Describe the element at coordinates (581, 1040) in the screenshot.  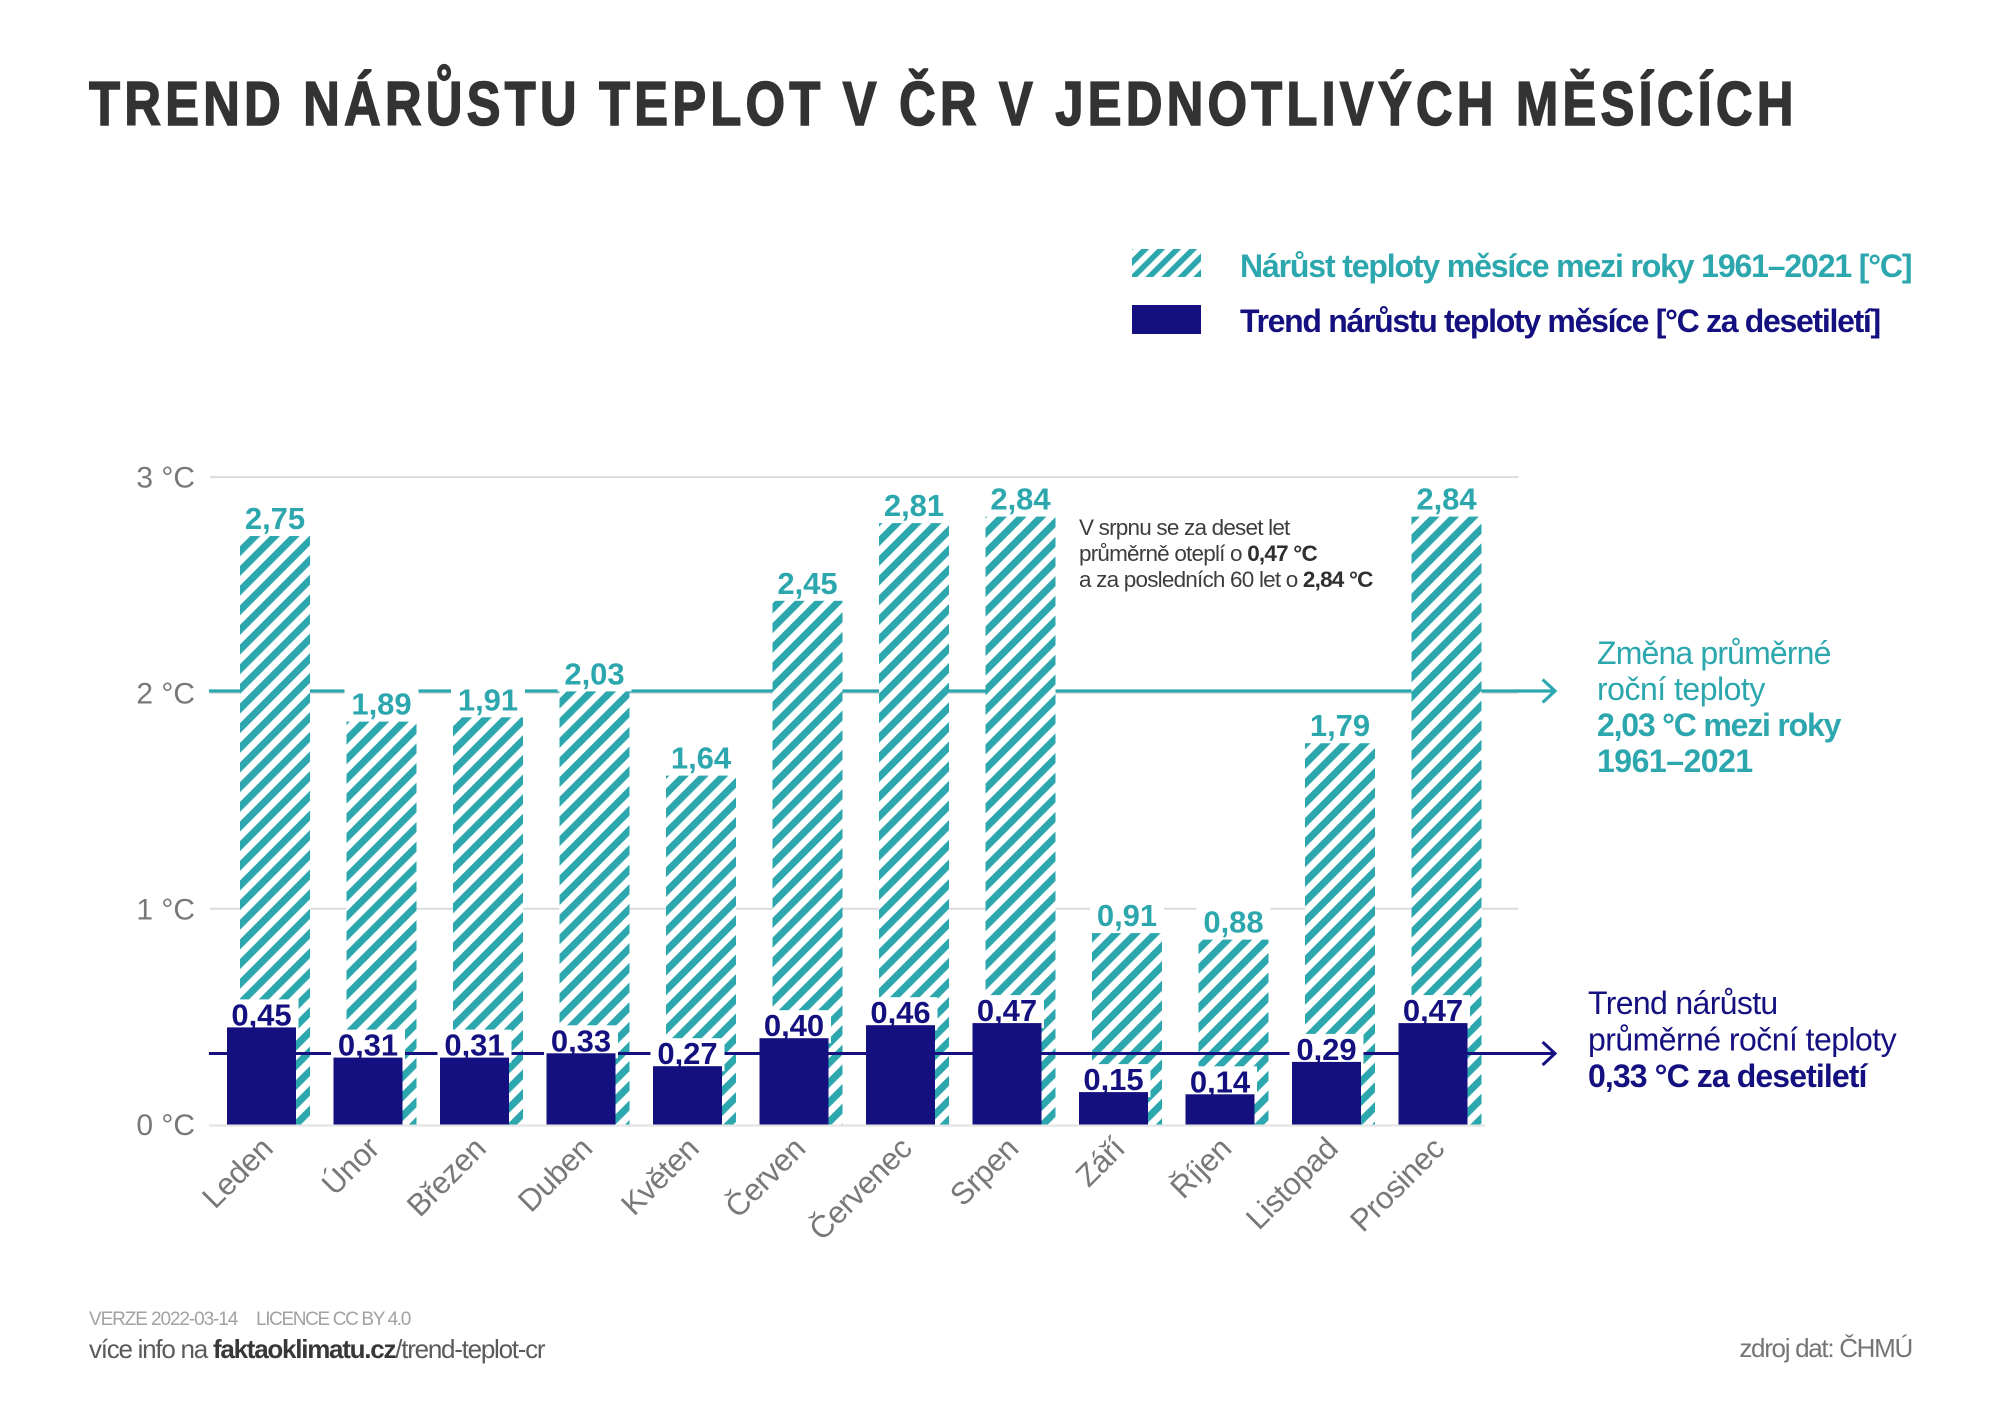
I see `svg-text: 0,33` at that location.